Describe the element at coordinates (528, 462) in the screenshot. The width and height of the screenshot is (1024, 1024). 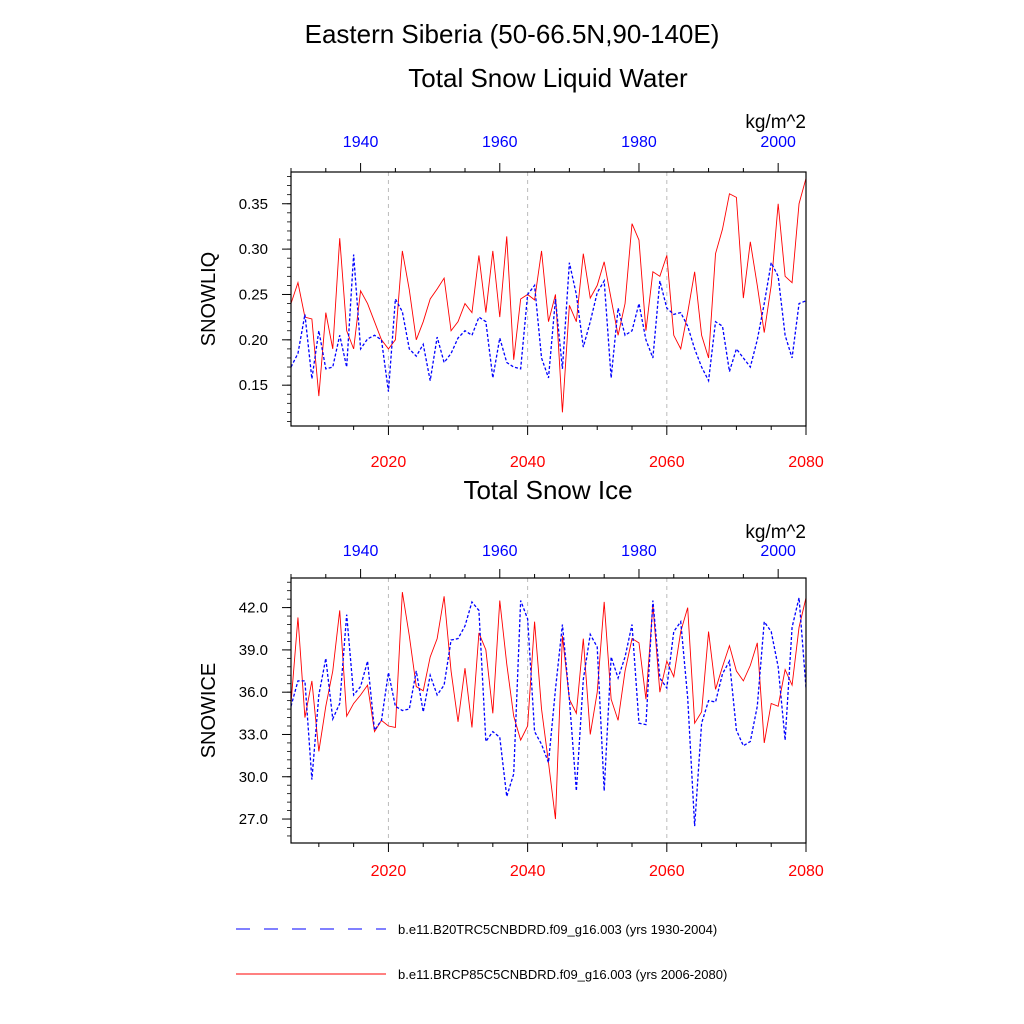
I see `snowliq-x-bottom-tick-label: 2040` at that location.